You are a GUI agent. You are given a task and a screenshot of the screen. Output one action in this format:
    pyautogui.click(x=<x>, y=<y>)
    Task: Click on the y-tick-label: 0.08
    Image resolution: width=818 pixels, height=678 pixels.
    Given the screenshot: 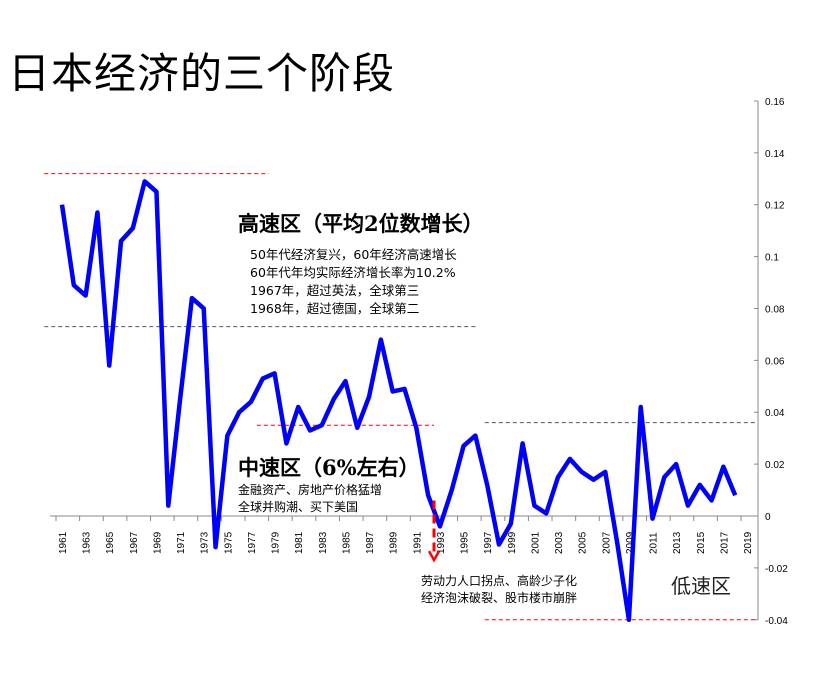 What is the action you would take?
    pyautogui.click(x=775, y=309)
    